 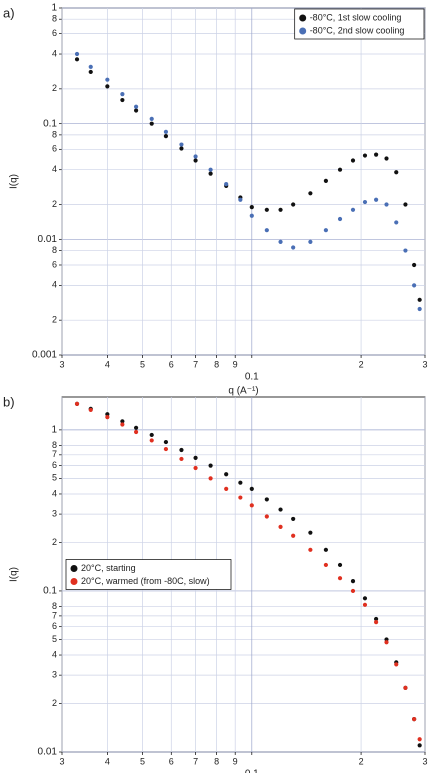 I want to click on legend-label: -80°C, 1st slow cooling, so click(x=356, y=17).